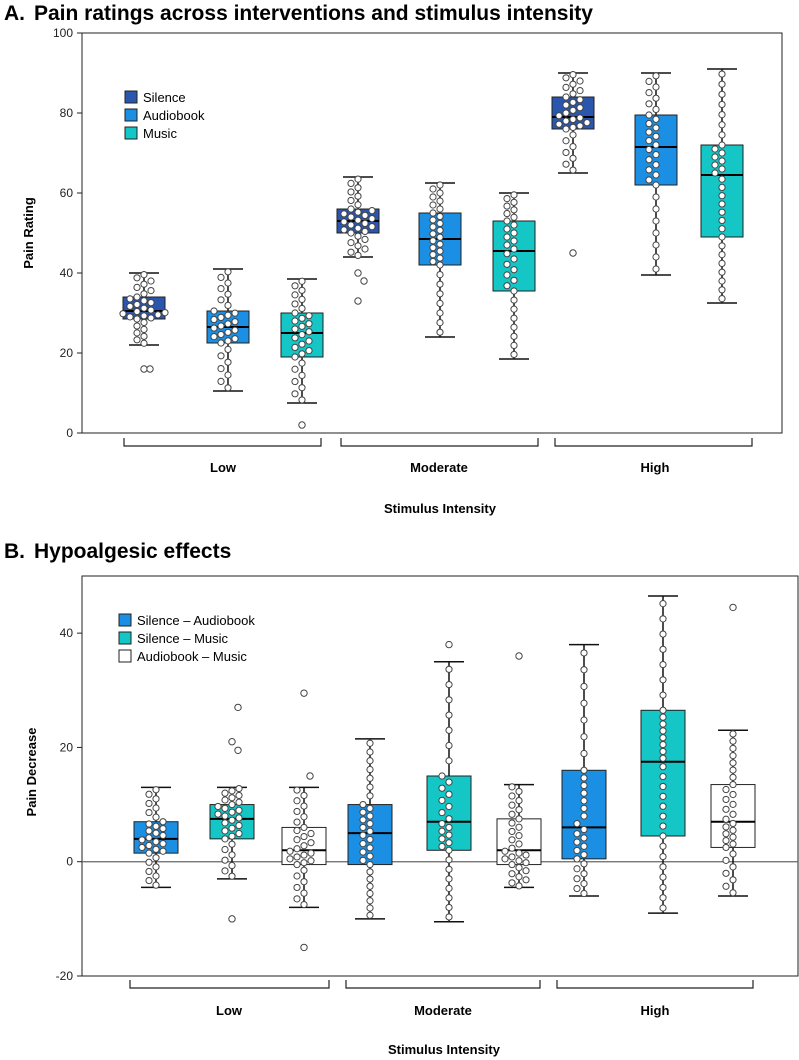  What do you see at coordinates (222, 442) in the screenshot?
I see `bracket-low` at bounding box center [222, 442].